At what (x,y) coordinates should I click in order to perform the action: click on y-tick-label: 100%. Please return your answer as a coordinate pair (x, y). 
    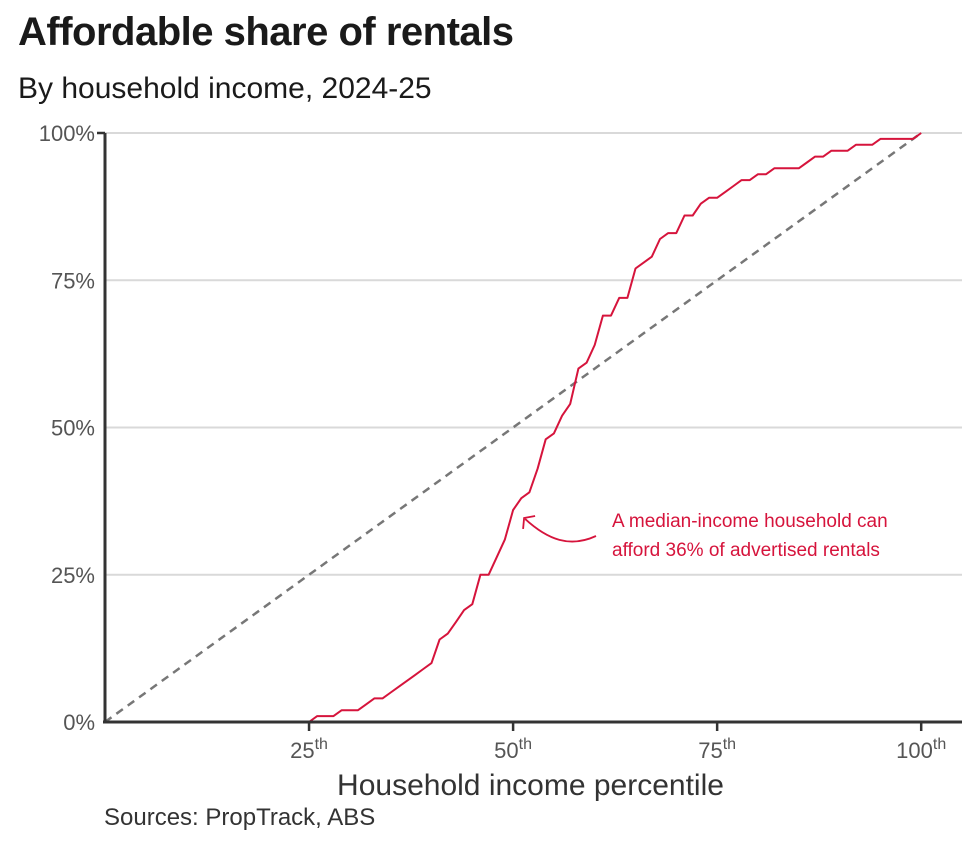
    Looking at the image, I should click on (67, 133).